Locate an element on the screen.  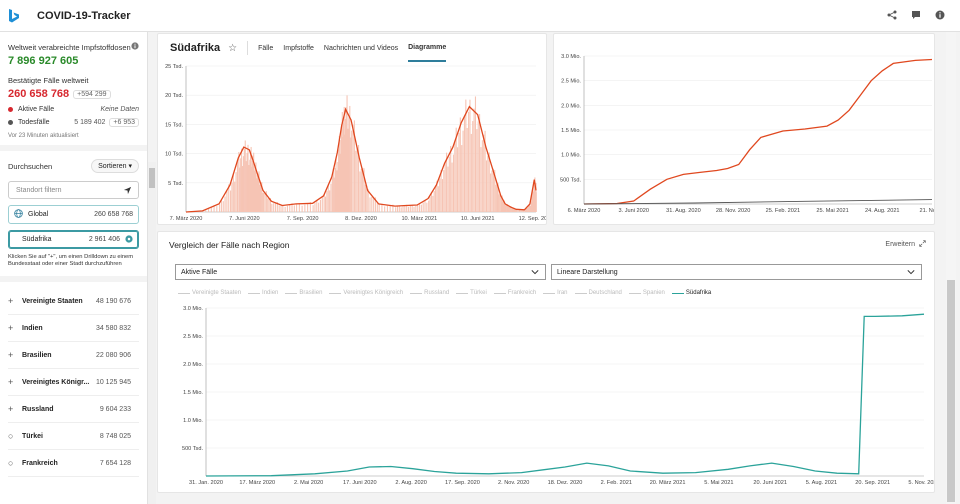
sidebar-scrollbar is located at coordinates (152, 333).